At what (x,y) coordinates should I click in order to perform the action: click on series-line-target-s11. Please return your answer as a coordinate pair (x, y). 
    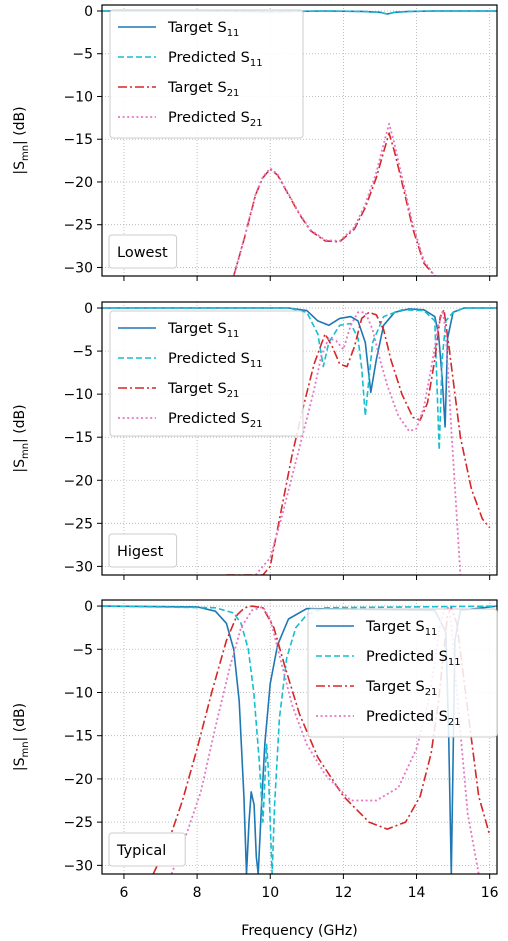
    Looking at the image, I should click on (299, 367).